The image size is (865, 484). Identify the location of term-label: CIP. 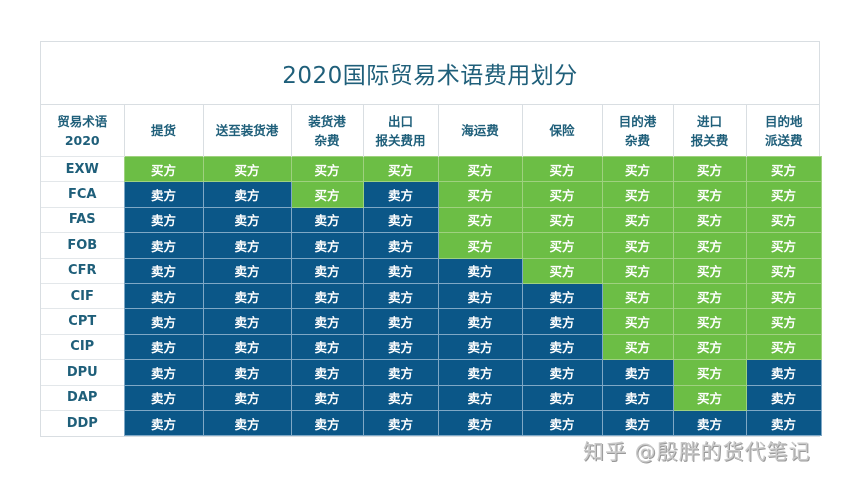
(82, 346).